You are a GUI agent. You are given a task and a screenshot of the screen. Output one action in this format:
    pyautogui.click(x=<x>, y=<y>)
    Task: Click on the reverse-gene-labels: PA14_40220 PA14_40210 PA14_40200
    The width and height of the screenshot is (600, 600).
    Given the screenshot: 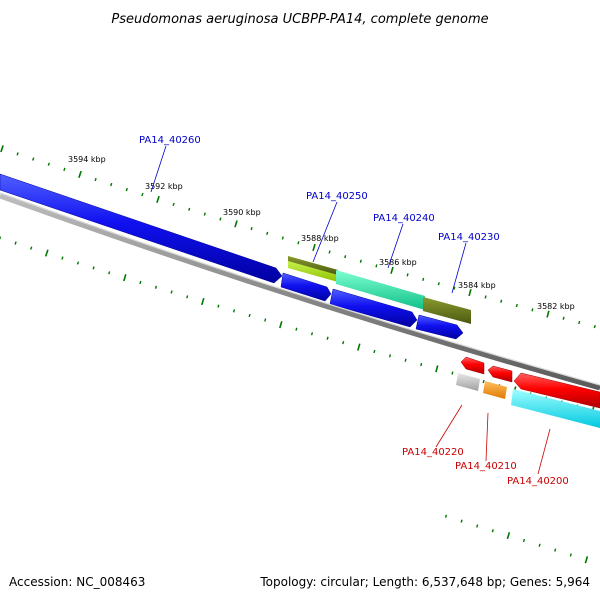 What is the action you would take?
    pyautogui.click(x=485, y=467)
    